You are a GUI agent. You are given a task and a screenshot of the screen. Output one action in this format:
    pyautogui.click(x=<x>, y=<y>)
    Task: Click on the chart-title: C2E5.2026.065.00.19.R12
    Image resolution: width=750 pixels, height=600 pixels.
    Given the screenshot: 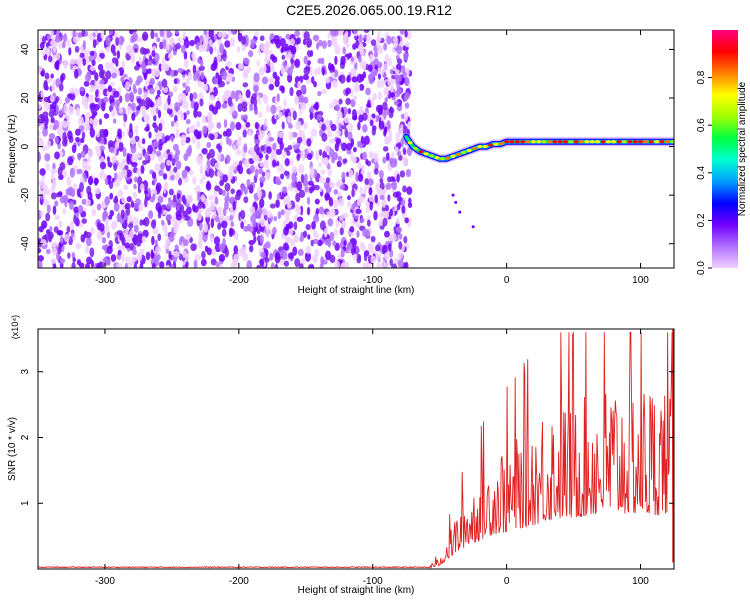 What is the action you would take?
    pyautogui.click(x=369, y=10)
    